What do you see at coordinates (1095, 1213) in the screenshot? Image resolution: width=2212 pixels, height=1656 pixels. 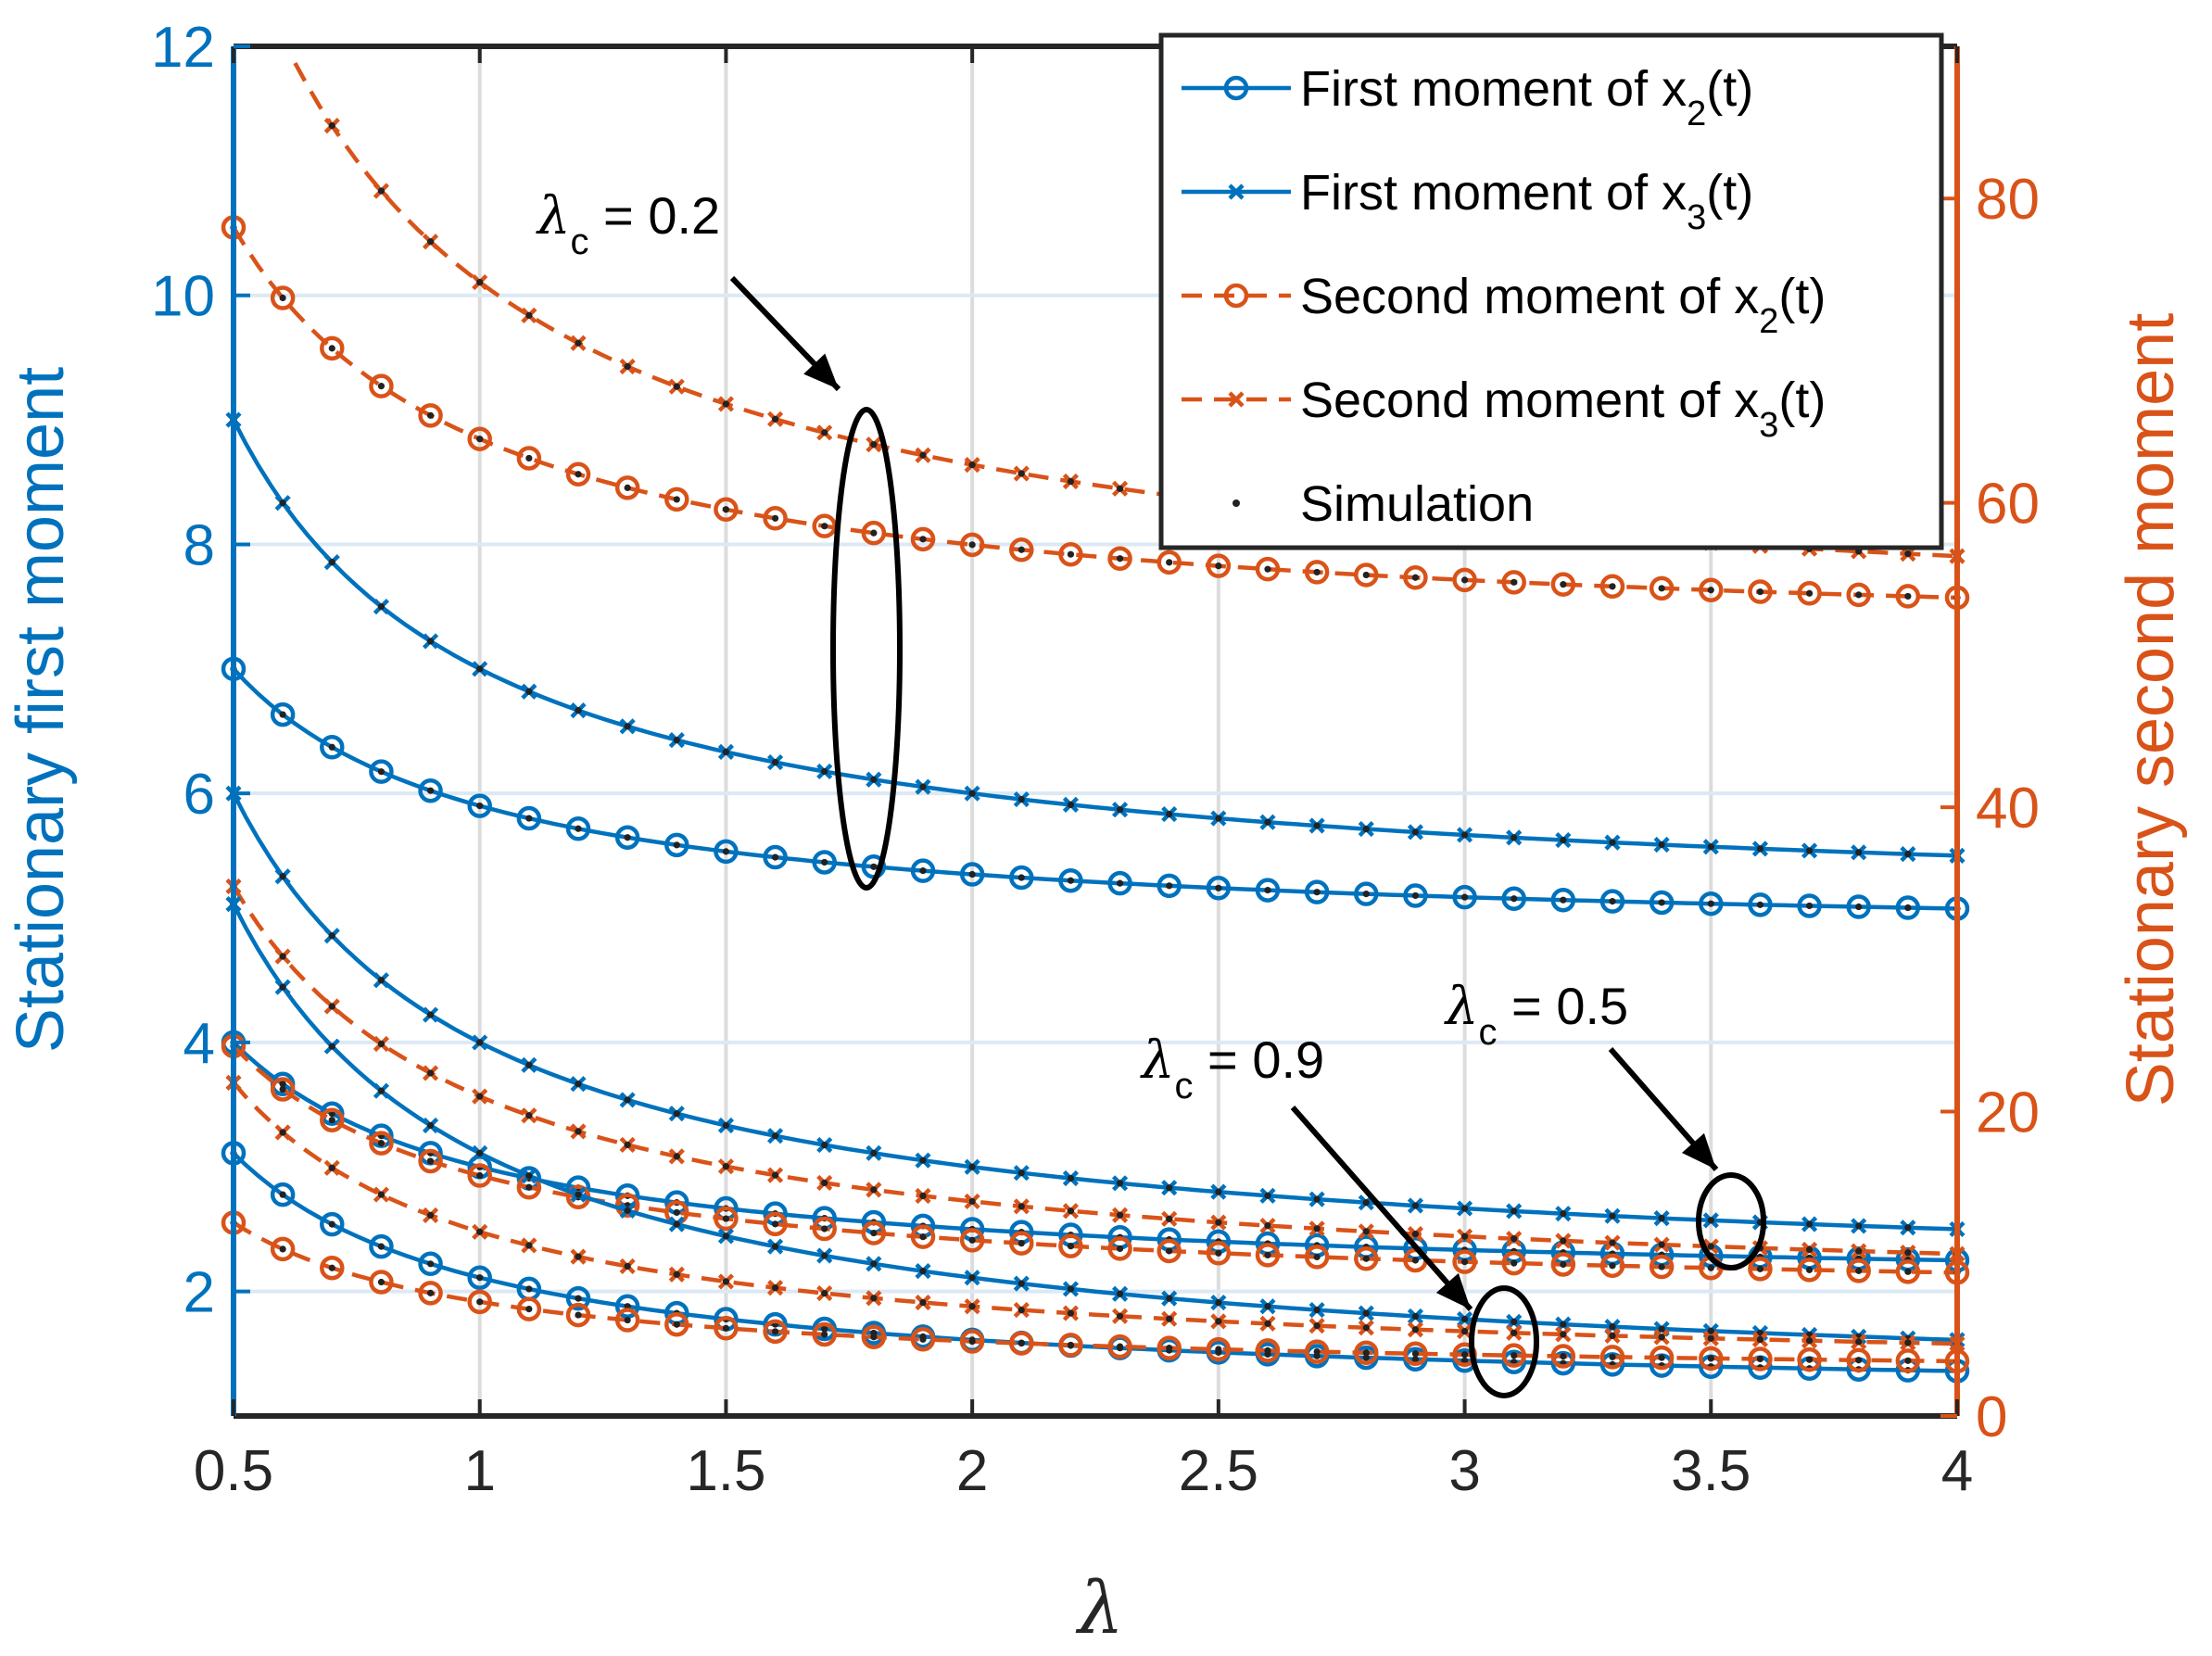 I see `series-line-second-x3` at bounding box center [1095, 1213].